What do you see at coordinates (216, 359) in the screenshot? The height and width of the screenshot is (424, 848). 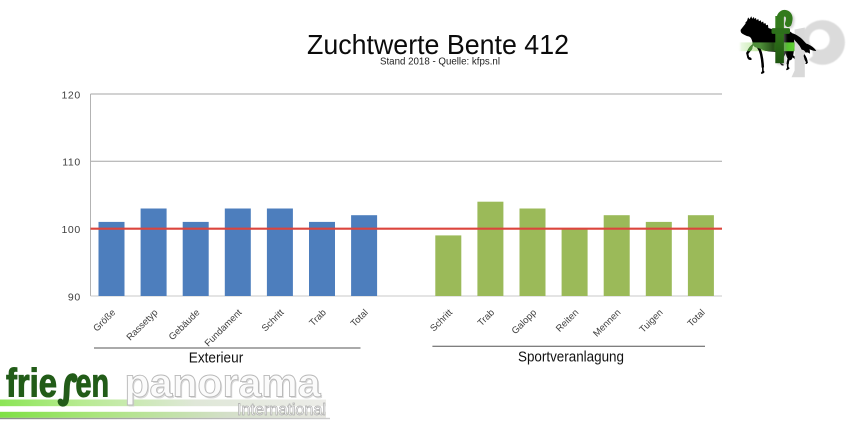 I see `svg-text: Exterieur` at bounding box center [216, 359].